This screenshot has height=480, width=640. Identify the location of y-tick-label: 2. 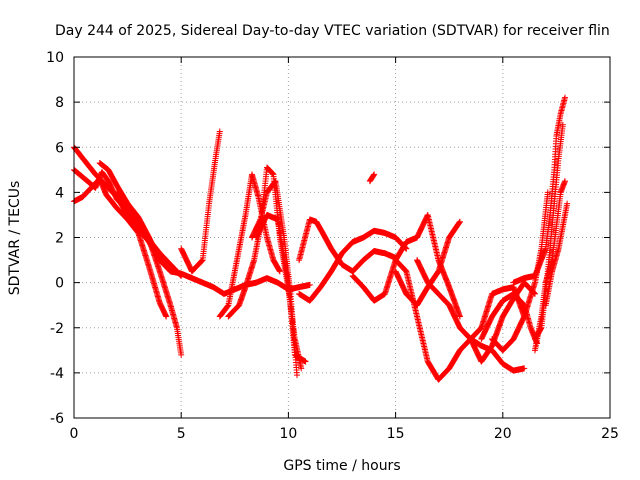
(59, 239).